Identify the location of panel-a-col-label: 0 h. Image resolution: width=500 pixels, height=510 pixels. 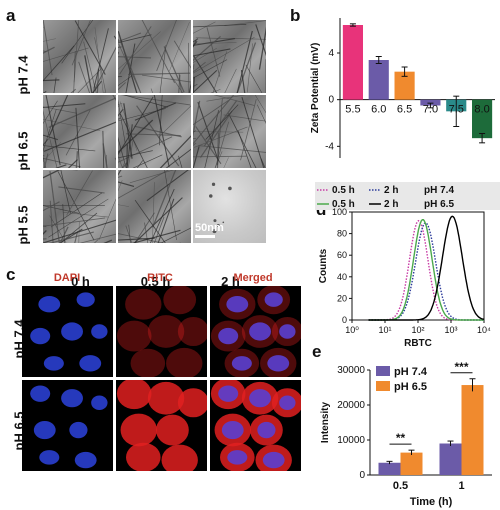
(80, 281).